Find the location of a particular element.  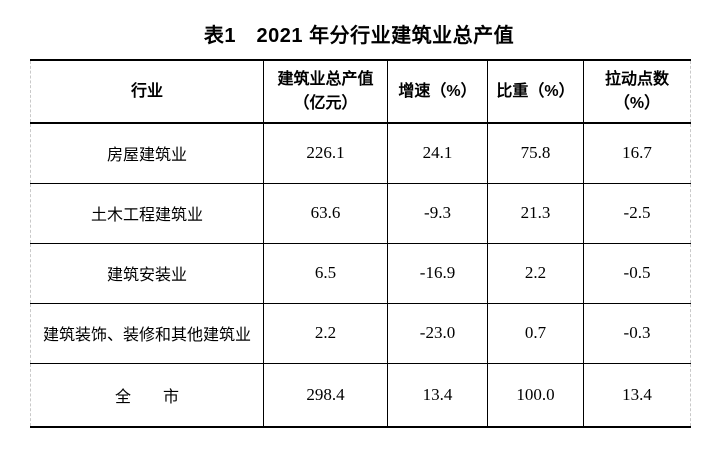

cell-share: 2.2 is located at coordinates (535, 273).